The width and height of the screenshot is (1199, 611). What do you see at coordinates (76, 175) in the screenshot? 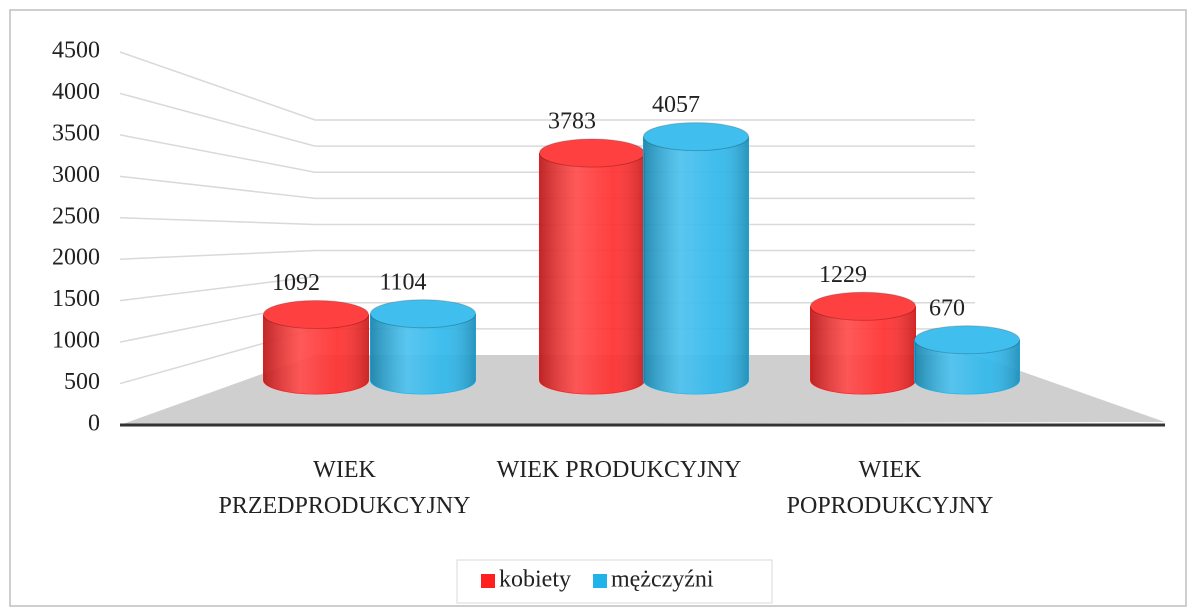
I see `y-tick-label: 3000` at bounding box center [76, 175].